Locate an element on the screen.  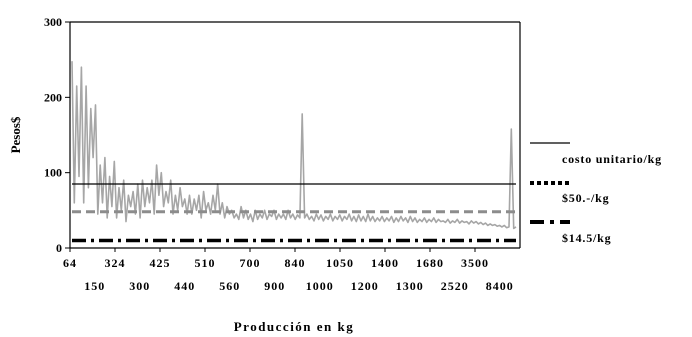
y-axis-ticks: 0 100 200 300 is located at coordinates (57, 135).